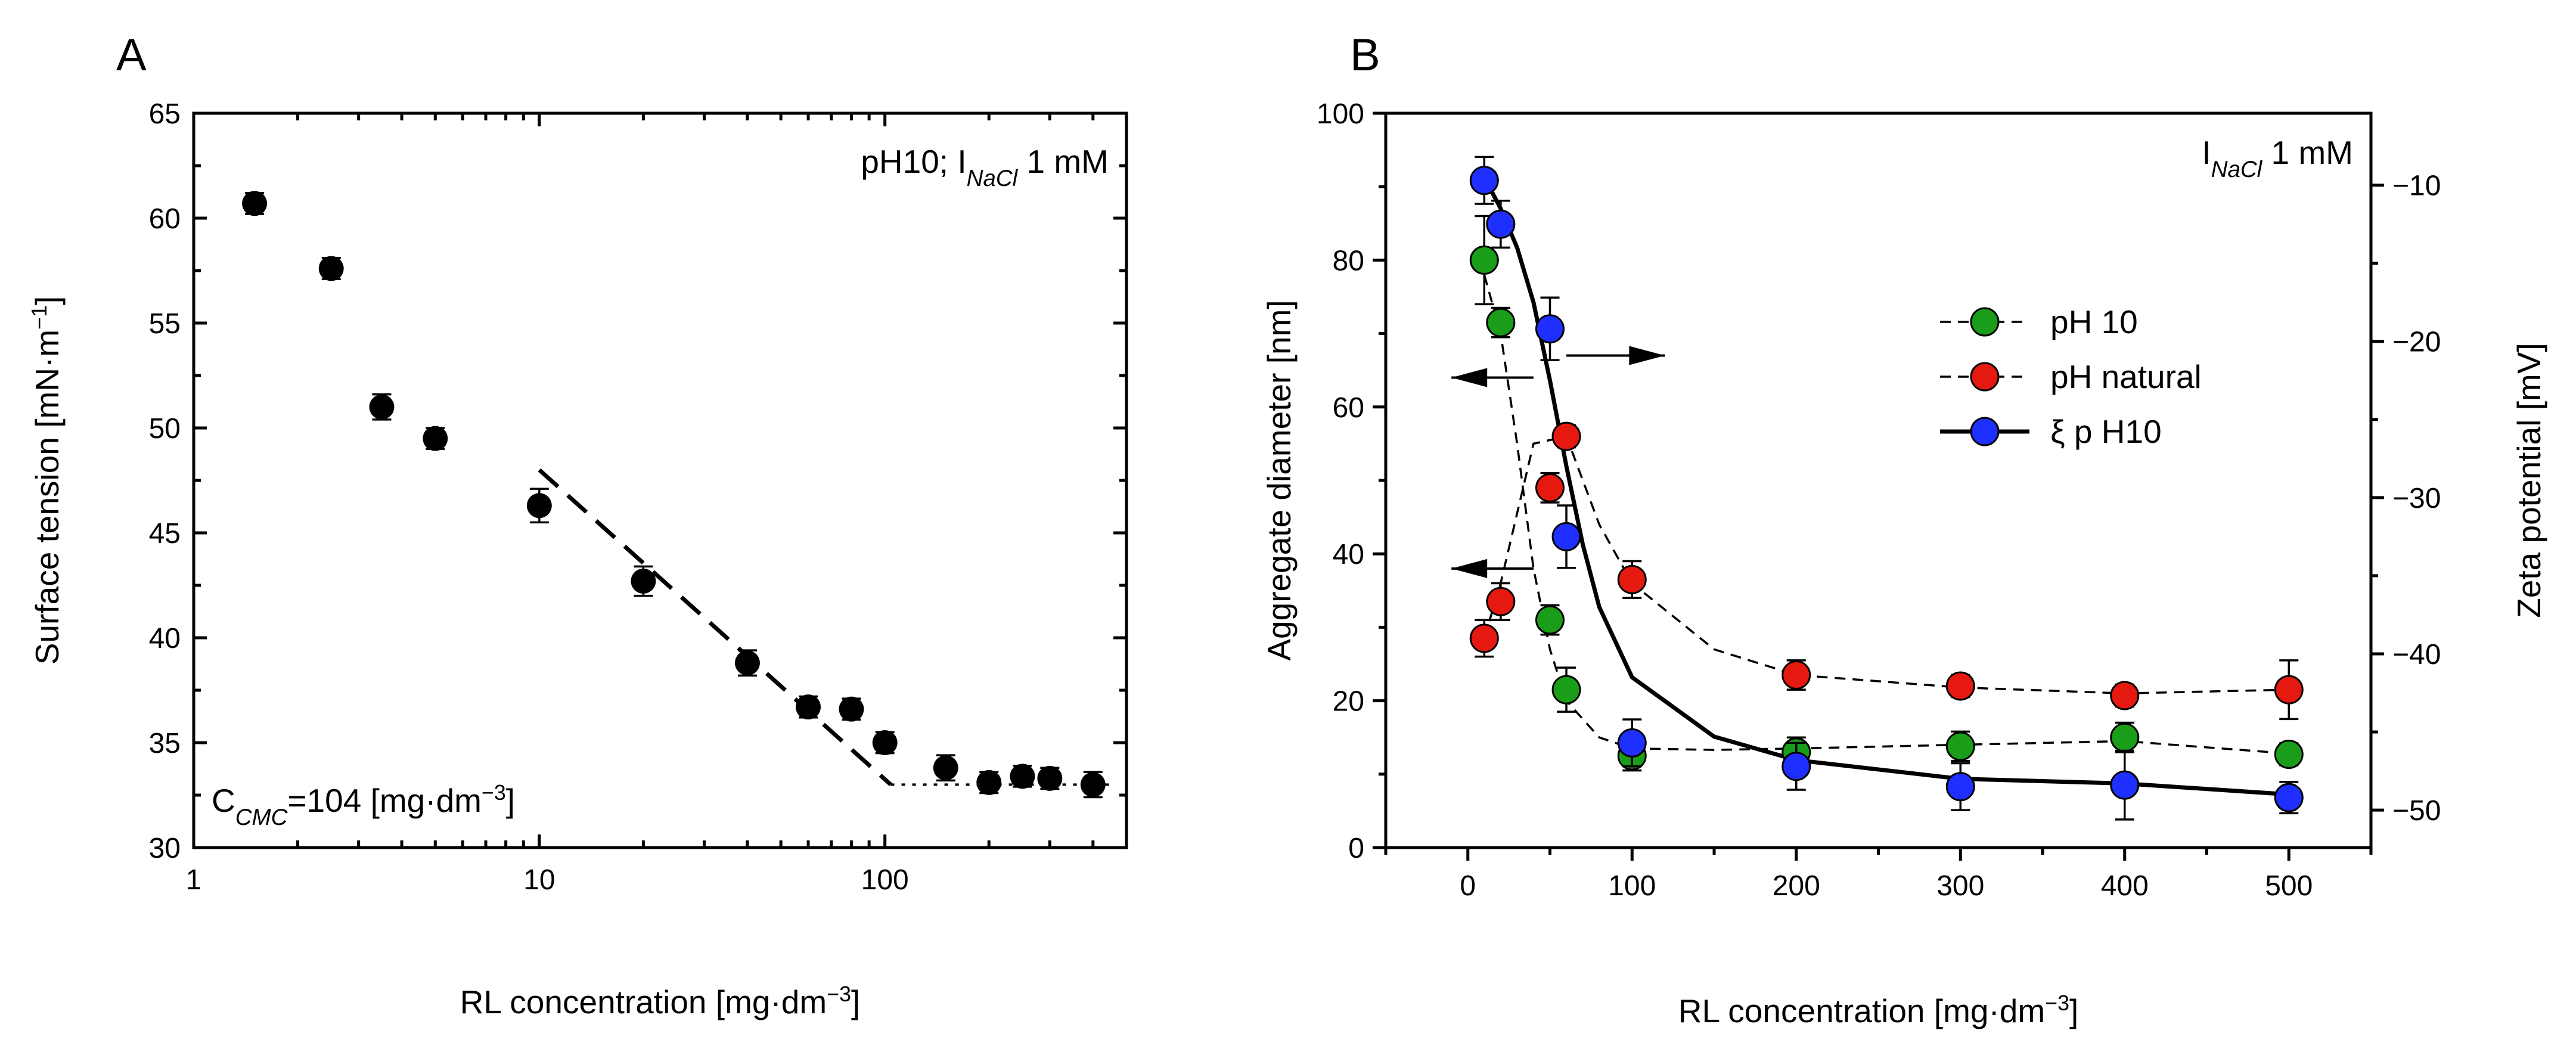 The width and height of the screenshot is (2576, 1055). I want to click on fit-curve-ph10, so click(1886, 514).